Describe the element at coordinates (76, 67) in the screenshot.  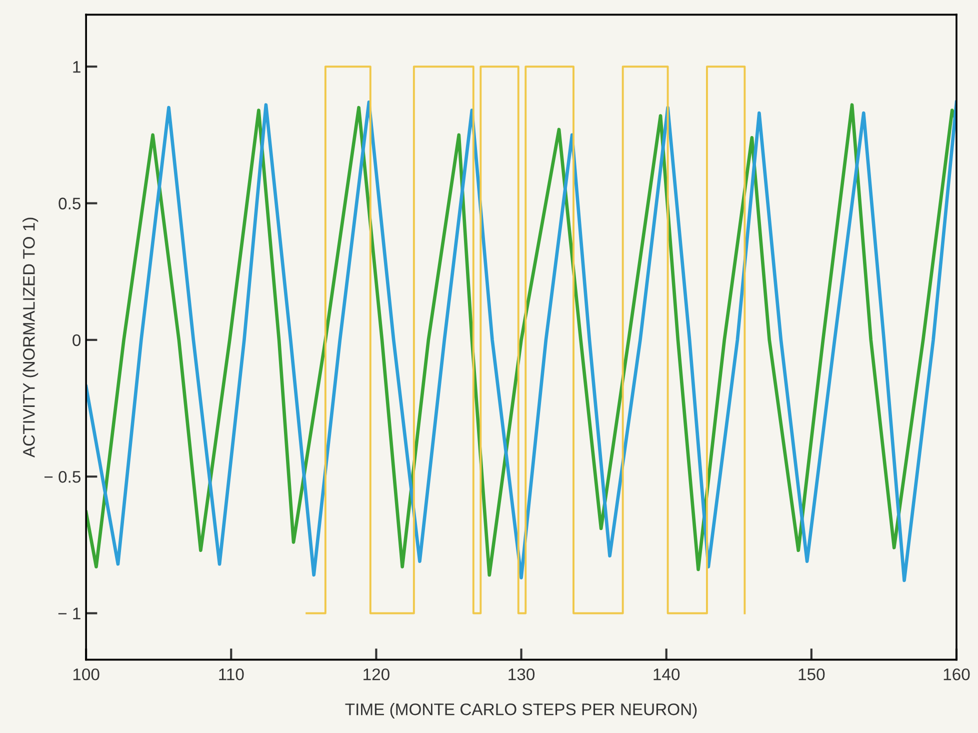
I see `y-tick-label: 1` at that location.